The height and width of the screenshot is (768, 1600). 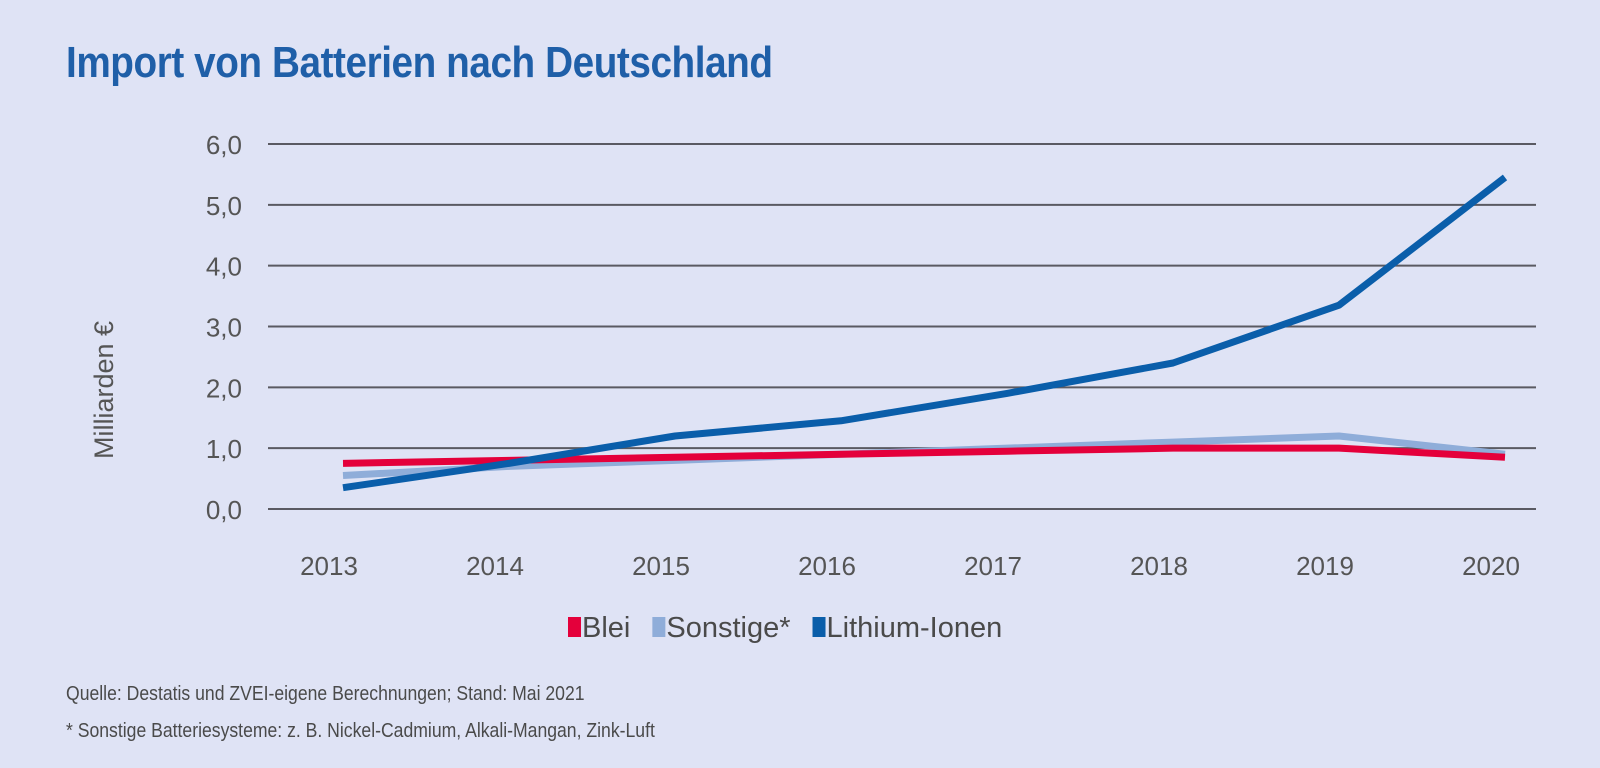 I want to click on y-tick-label: 6,0, so click(x=224, y=145).